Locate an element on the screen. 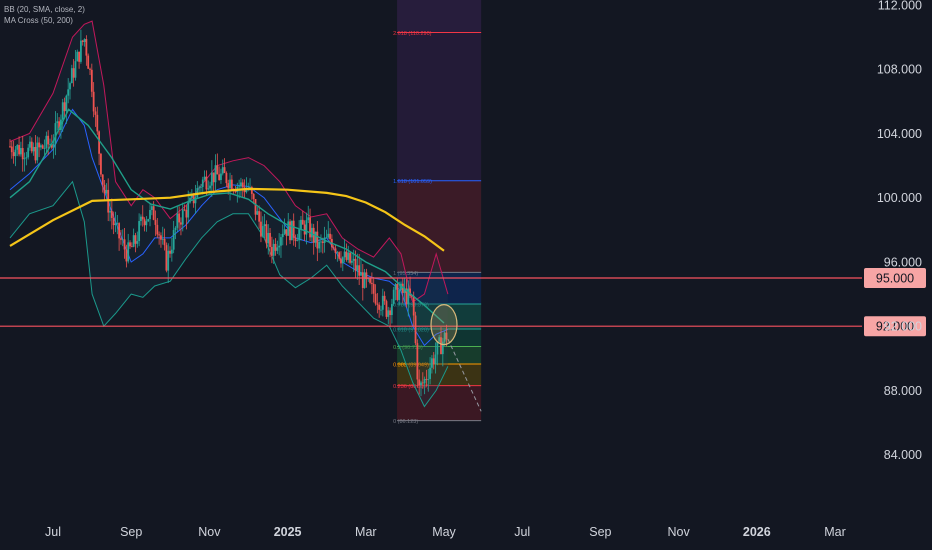  horizontal-lines: 95.000 92.000 is located at coordinates (463, 302).